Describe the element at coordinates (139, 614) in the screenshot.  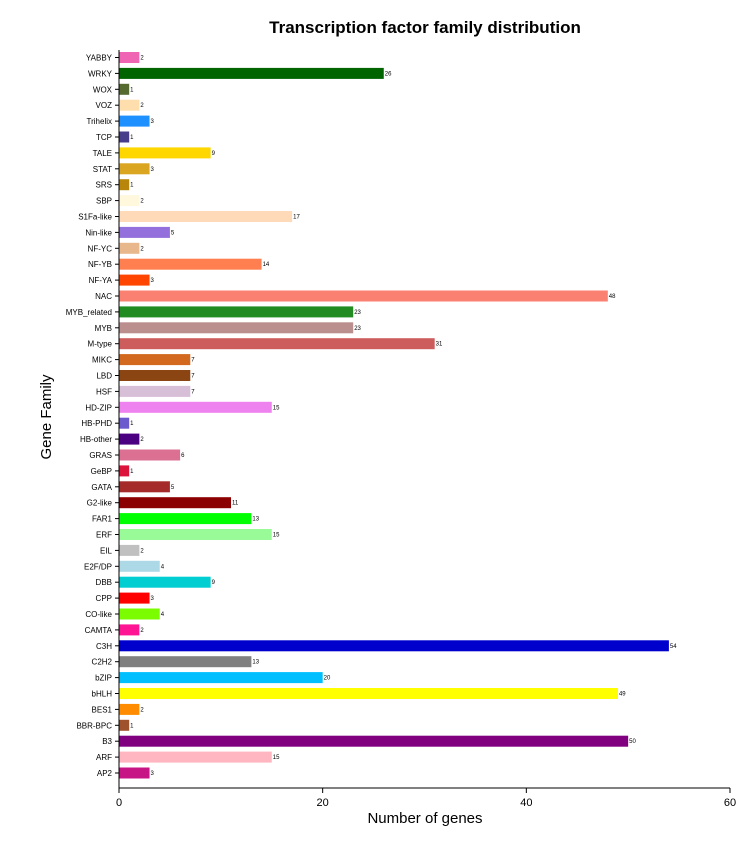
I see `bar-co-like` at that location.